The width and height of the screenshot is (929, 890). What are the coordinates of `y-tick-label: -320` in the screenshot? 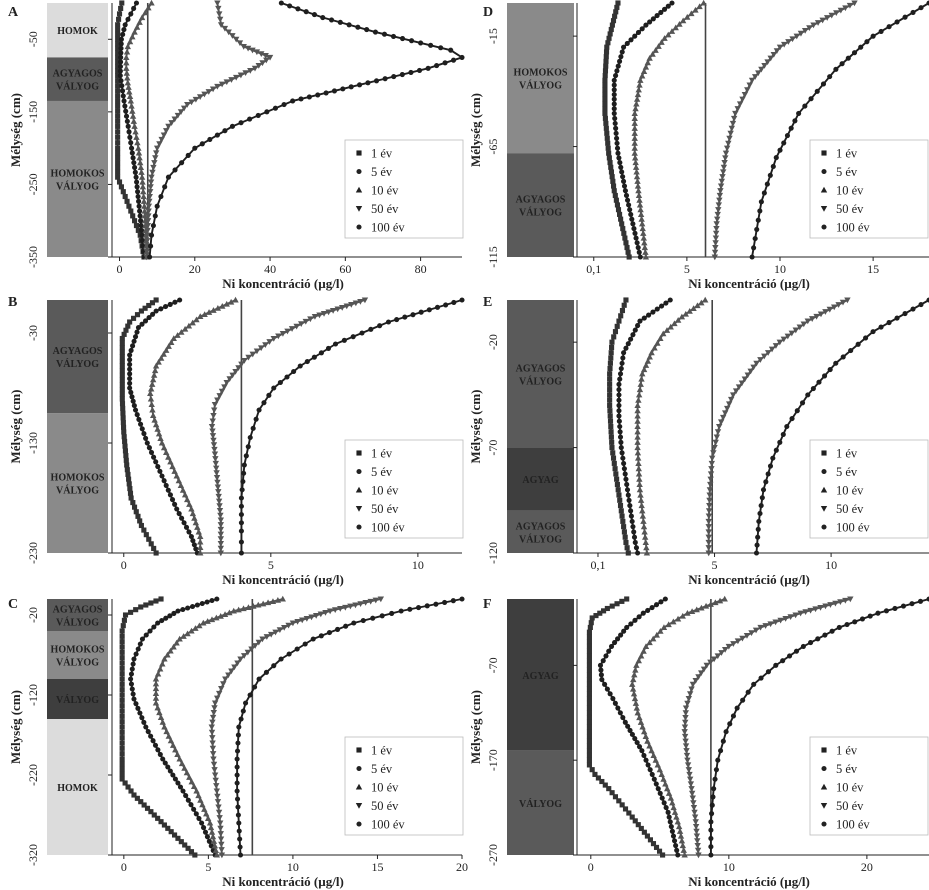 It's located at (33, 855).